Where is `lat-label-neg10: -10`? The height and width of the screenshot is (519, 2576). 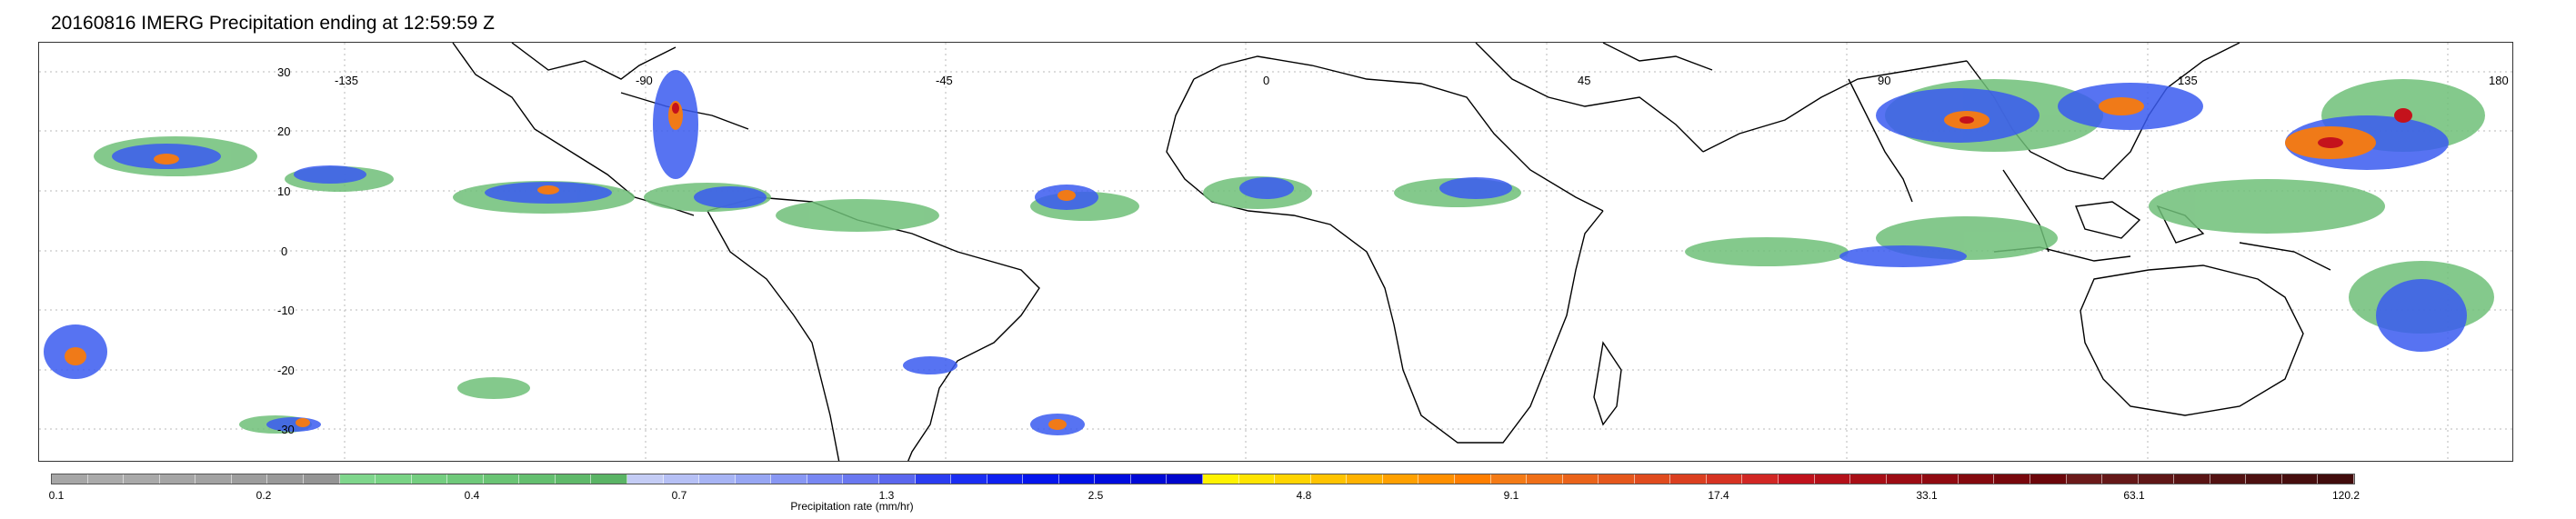 lat-label-neg10: -10 is located at coordinates (286, 310).